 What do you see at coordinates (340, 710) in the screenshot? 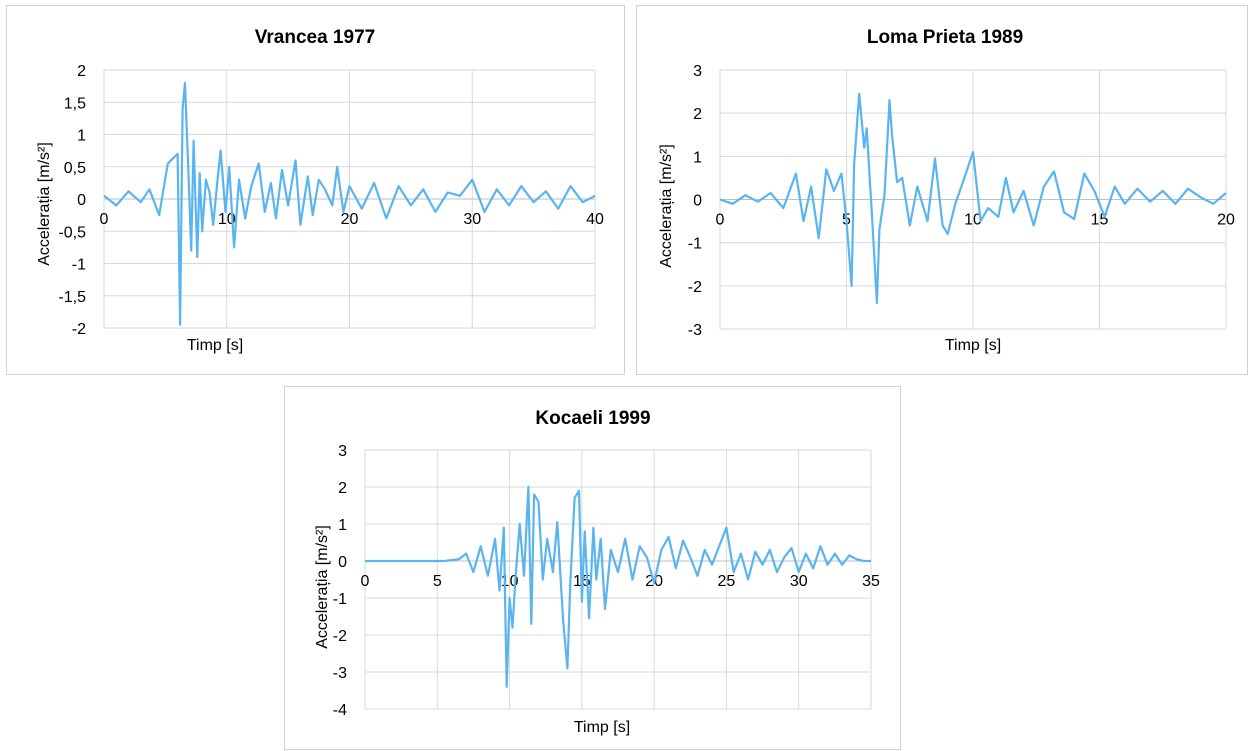
I see `y-tick-label: -4` at bounding box center [340, 710].